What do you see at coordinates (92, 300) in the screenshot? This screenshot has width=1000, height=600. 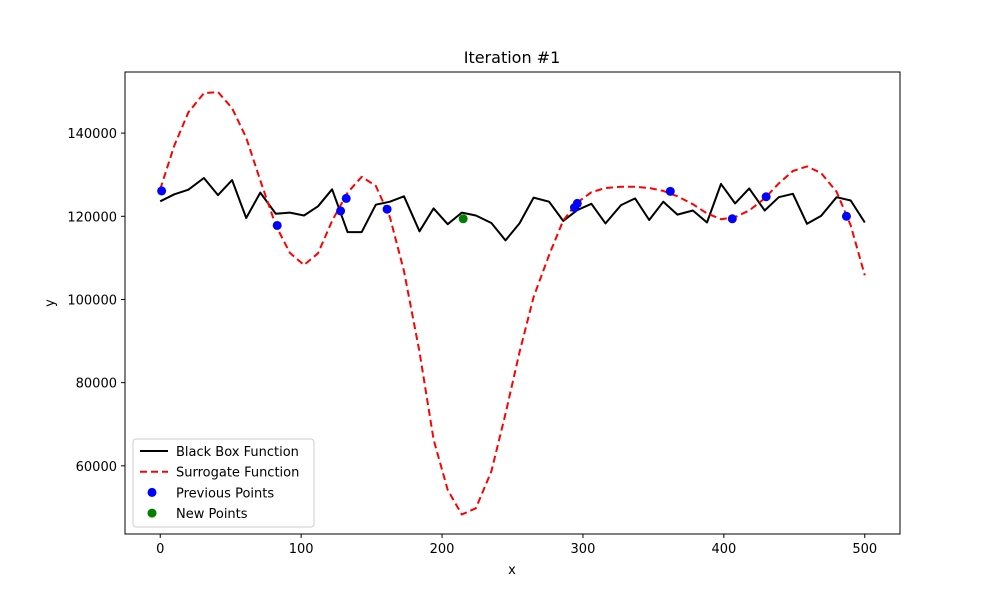 I see `y-tick-label-2: 100000` at bounding box center [92, 300].